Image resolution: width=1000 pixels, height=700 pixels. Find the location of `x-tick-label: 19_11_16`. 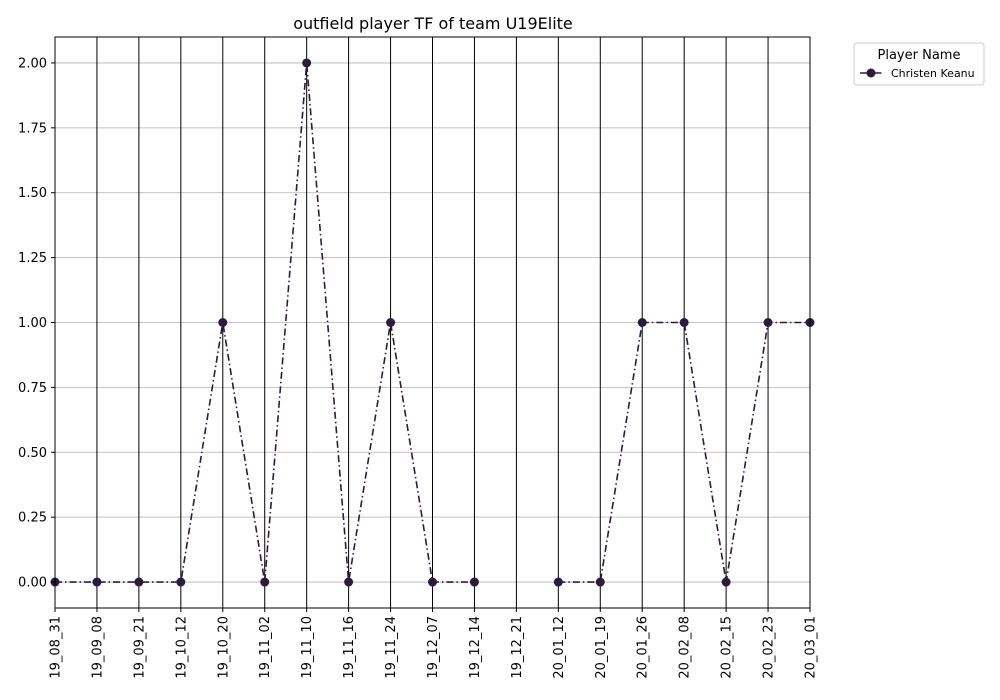

x-tick-label: 19_11_16 is located at coordinates (349, 647).